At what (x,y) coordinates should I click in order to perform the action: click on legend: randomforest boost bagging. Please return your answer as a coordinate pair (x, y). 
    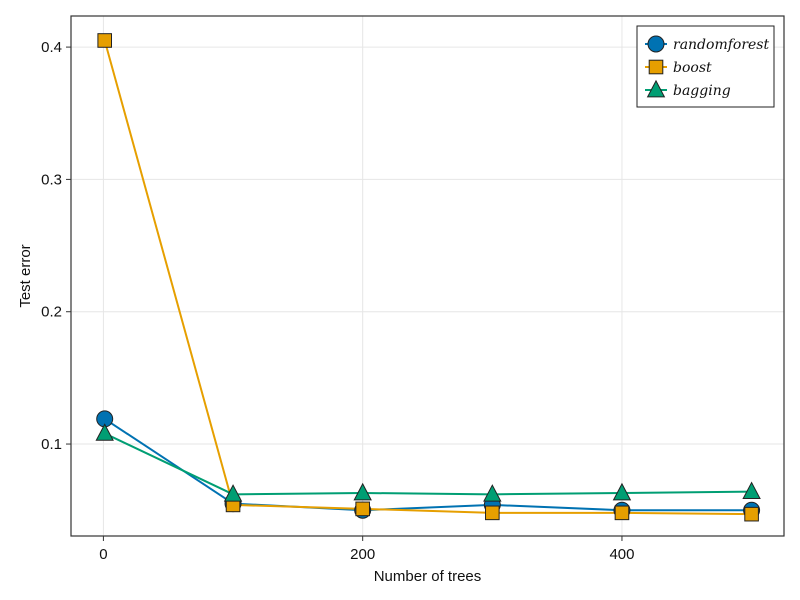
    Looking at the image, I should click on (705, 66).